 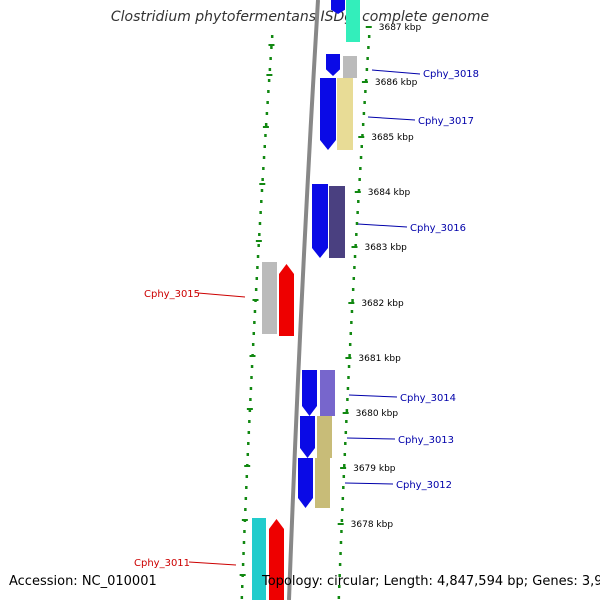 What do you see at coordinates (438, 228) in the screenshot?
I see `gene-label: Cphy_3016` at bounding box center [438, 228].